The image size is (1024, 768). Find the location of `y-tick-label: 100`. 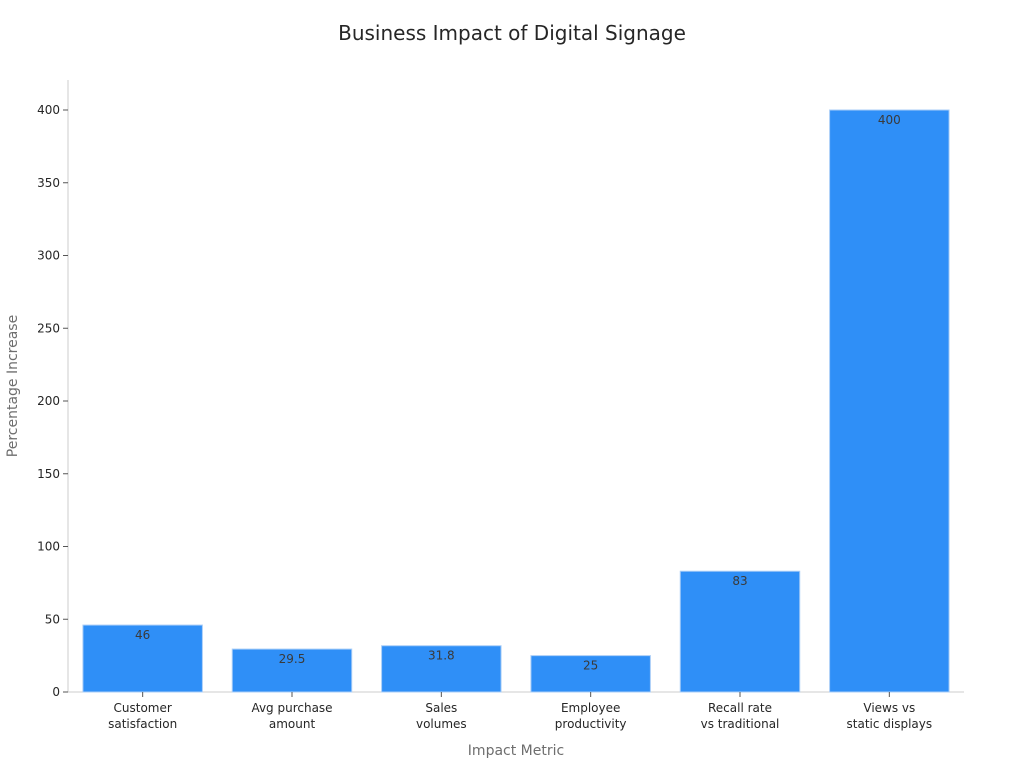

y-tick-label: 100 is located at coordinates (48, 547).